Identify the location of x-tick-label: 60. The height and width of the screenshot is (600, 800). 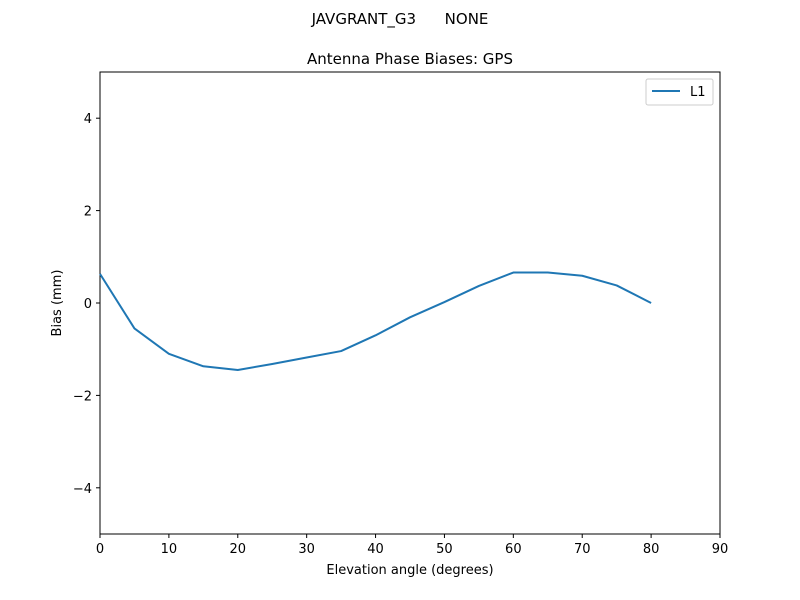
(513, 549).